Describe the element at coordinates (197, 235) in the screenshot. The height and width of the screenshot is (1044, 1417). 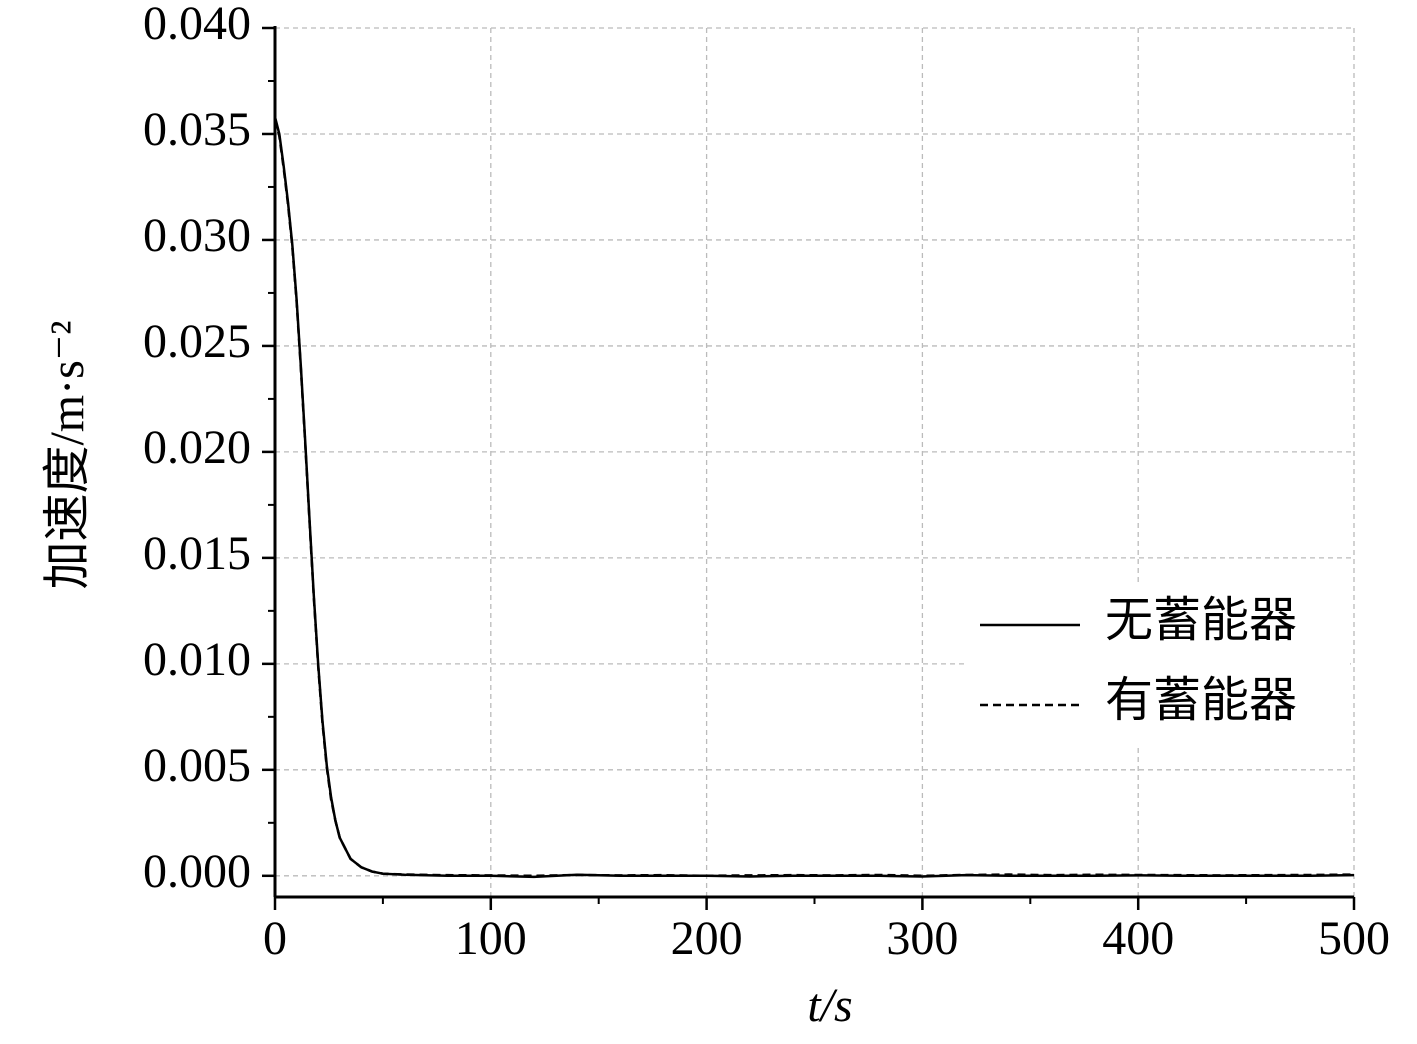
I see `y-tick-label: 0.030` at that location.